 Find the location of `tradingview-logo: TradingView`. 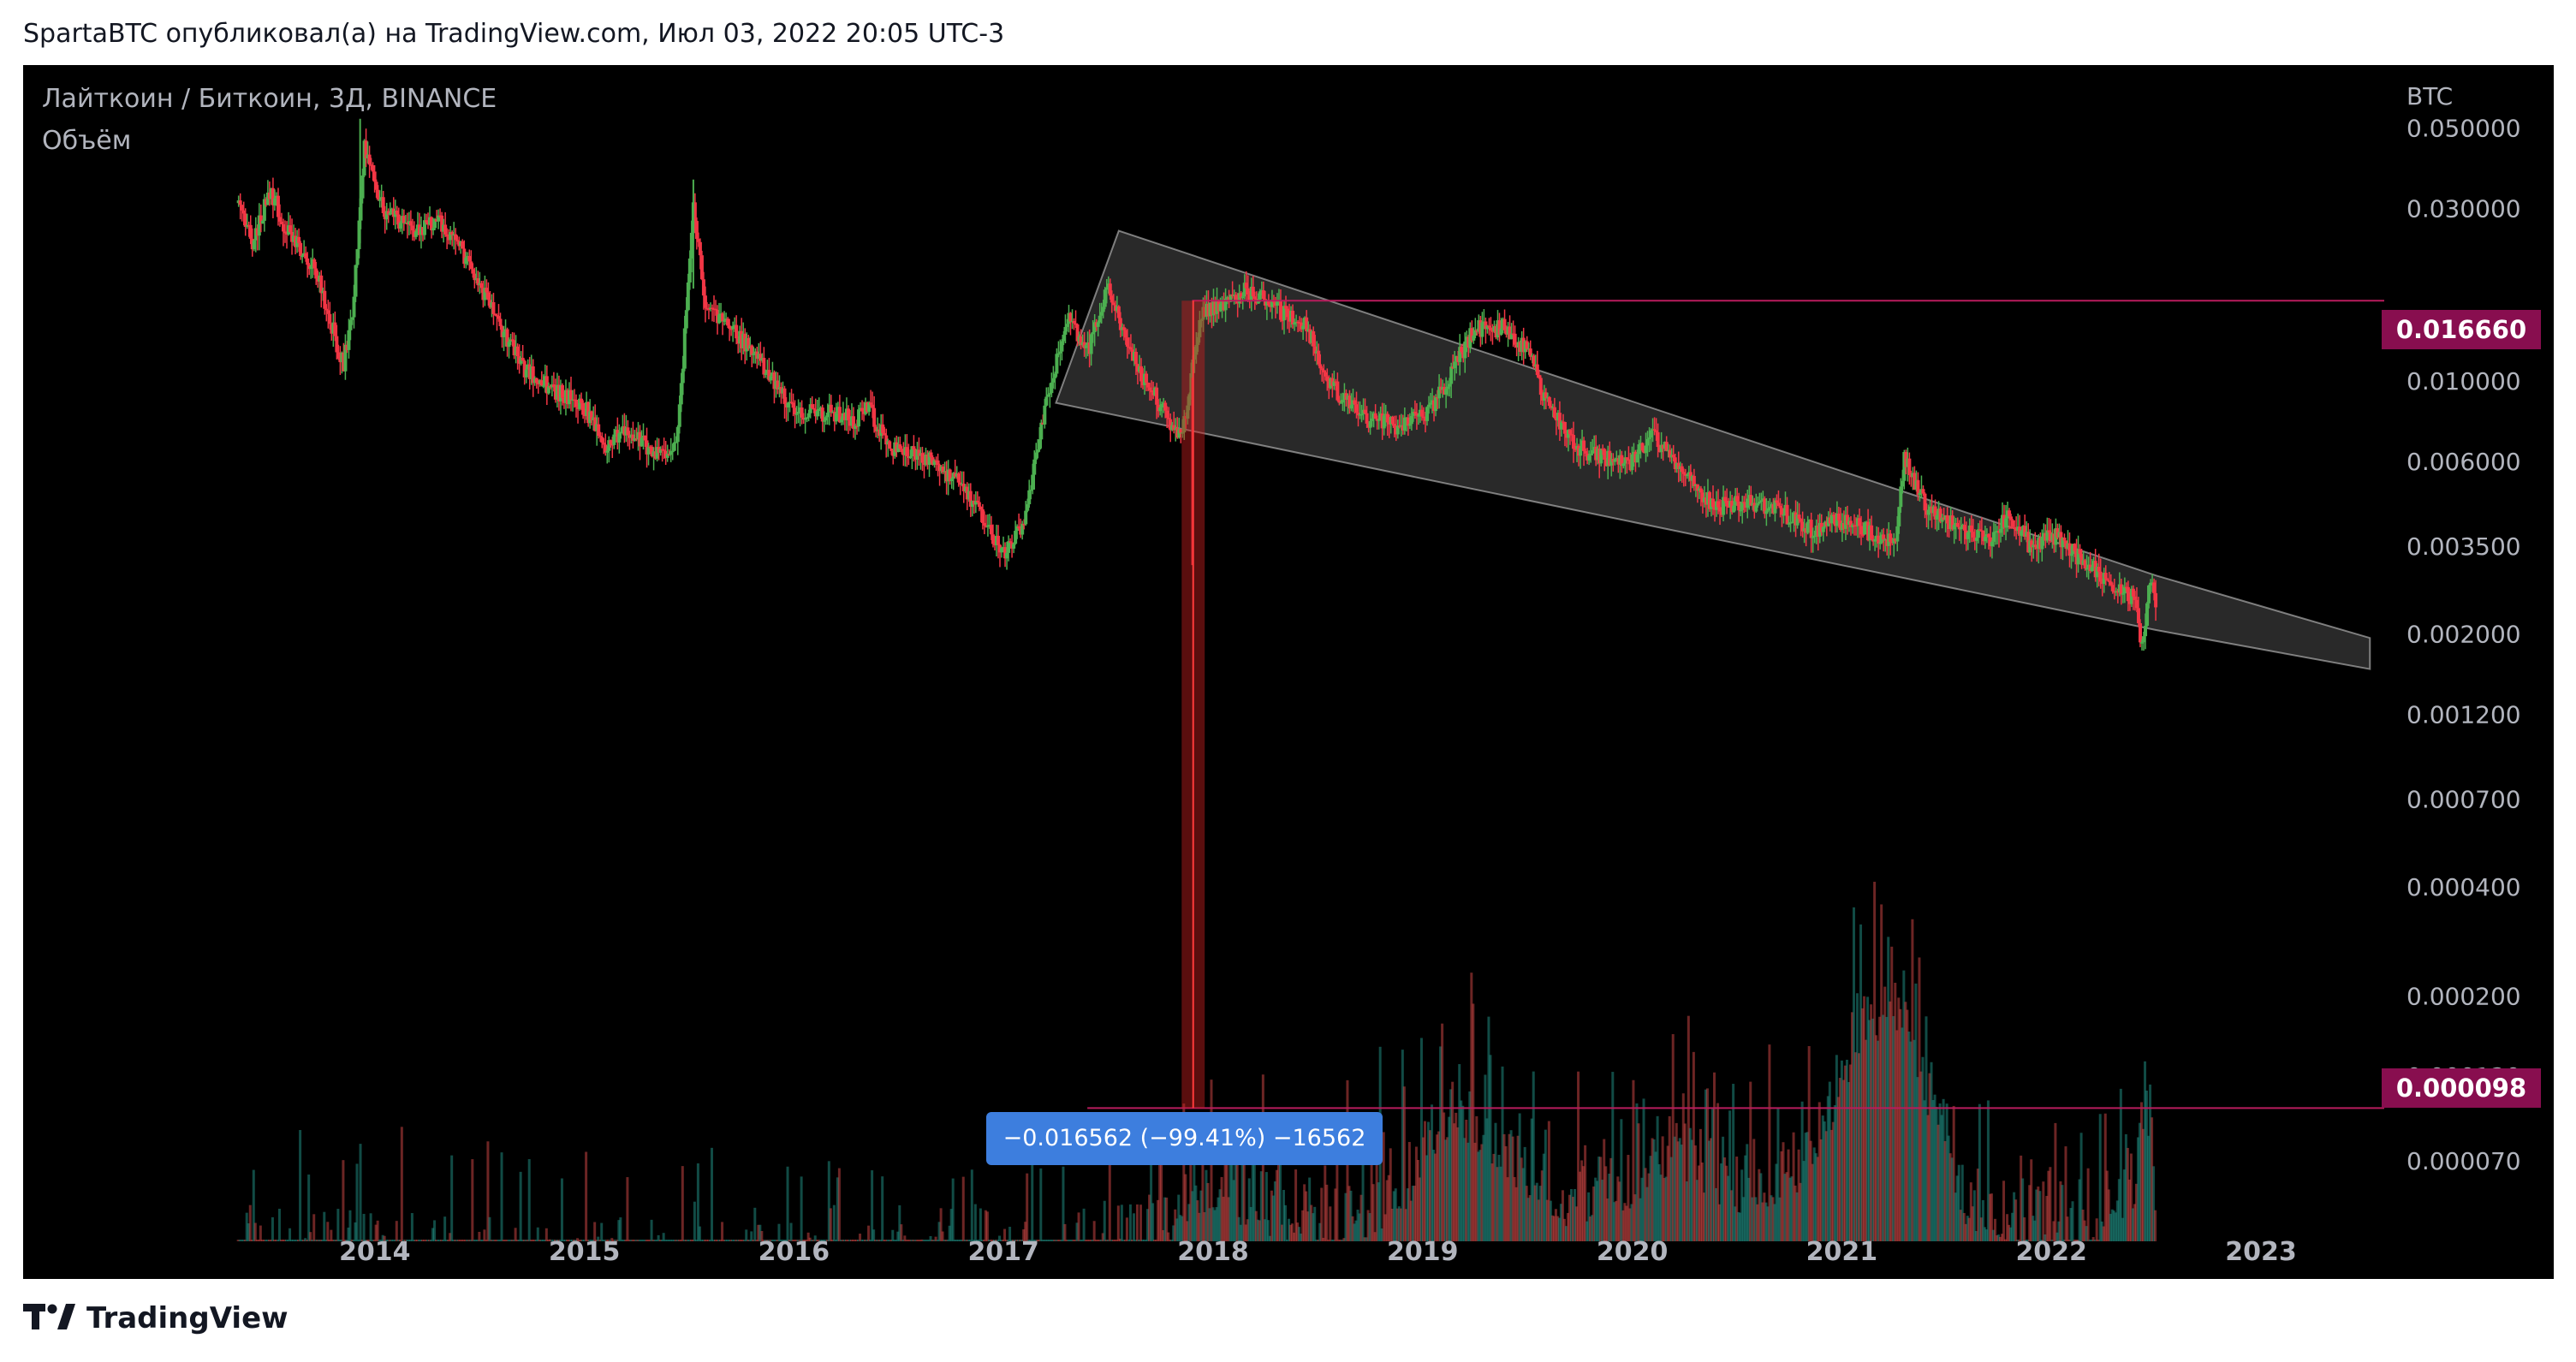

tradingview-logo: TradingView is located at coordinates (156, 1318).